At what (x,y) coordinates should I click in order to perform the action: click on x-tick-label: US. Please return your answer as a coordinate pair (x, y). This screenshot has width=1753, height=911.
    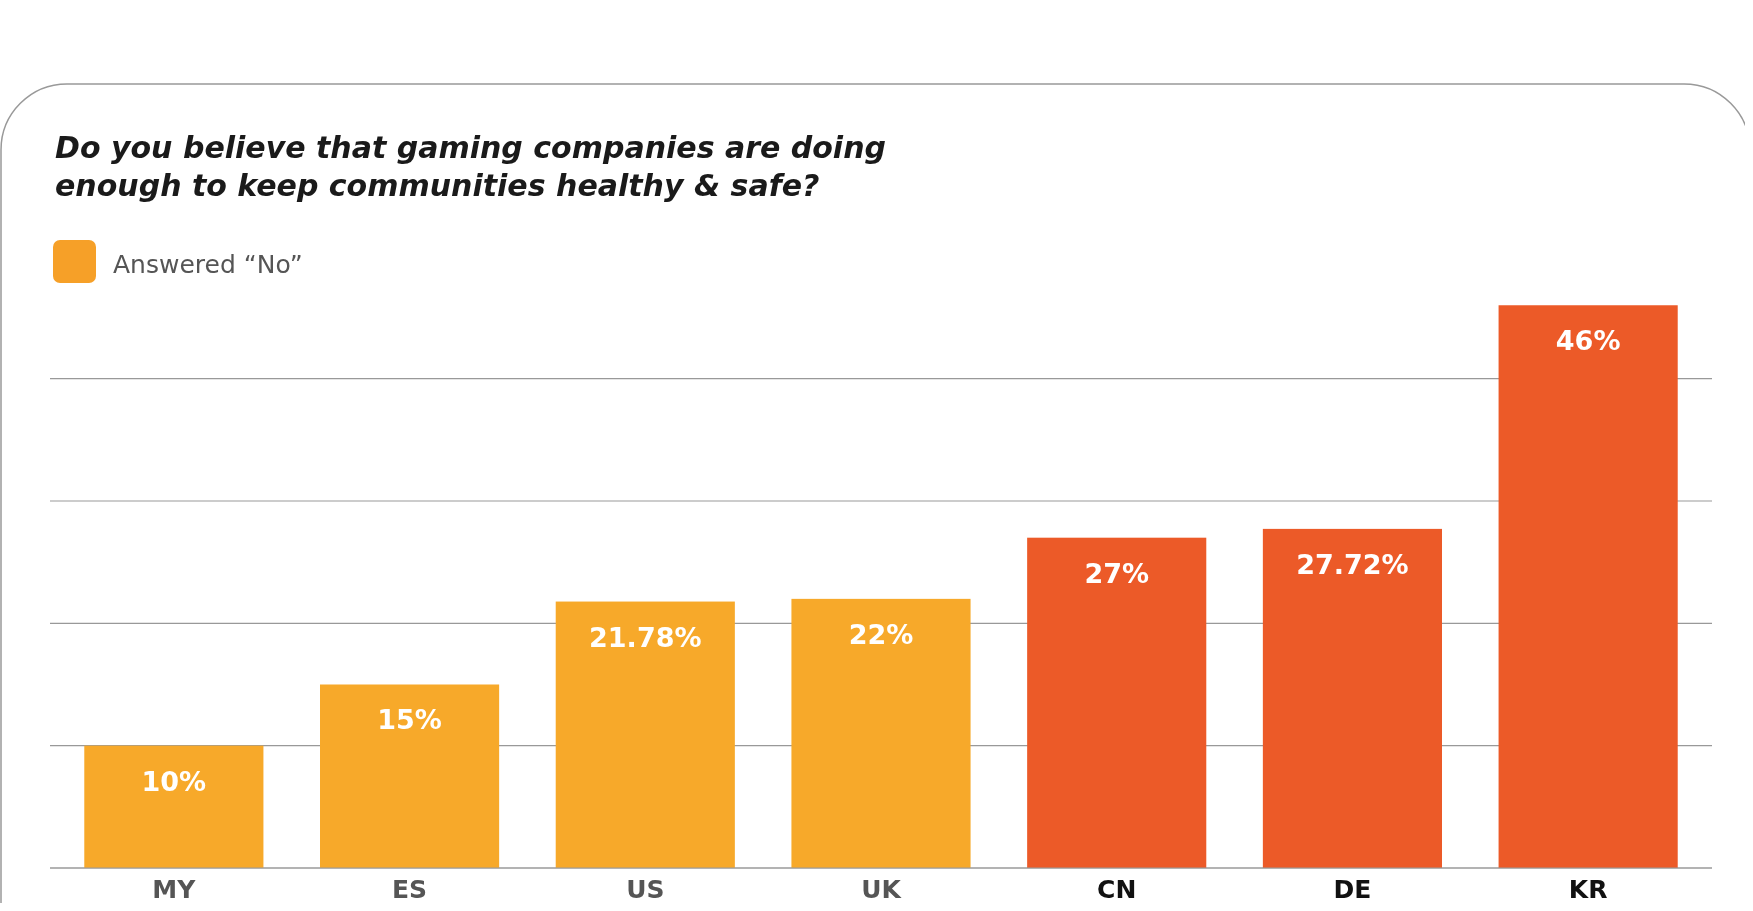
    Looking at the image, I should click on (645, 889).